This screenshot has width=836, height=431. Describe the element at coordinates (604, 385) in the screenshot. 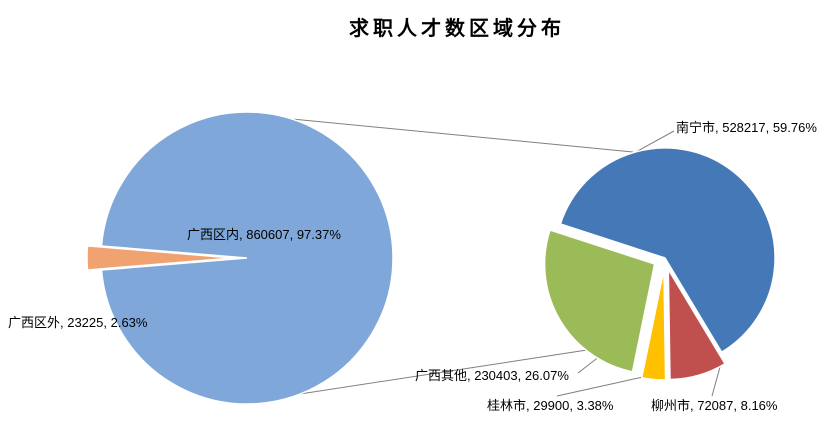

I see `leader-line-guilin` at that location.